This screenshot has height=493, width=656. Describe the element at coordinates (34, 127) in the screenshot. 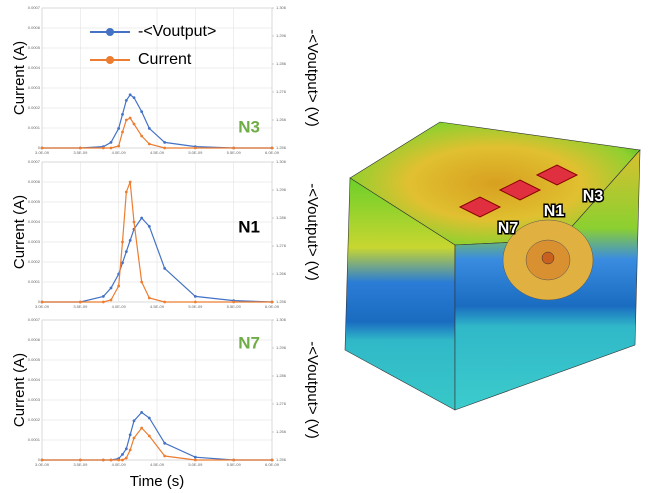

I see `y-tick-label: 0.0001` at that location.